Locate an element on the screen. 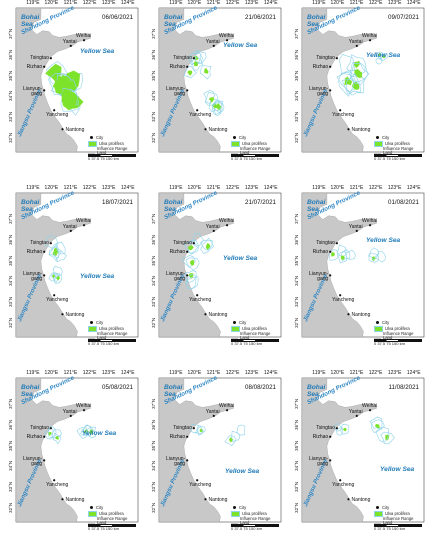 The height and width of the screenshot is (550, 432). latitude-label: 35°N is located at coordinates (296, 445).